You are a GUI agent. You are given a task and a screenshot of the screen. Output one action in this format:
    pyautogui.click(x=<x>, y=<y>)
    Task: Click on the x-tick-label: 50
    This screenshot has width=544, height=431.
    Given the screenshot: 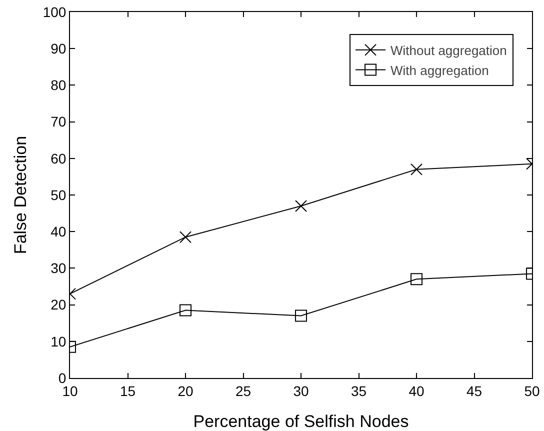 What is the action you would take?
    pyautogui.click(x=532, y=390)
    